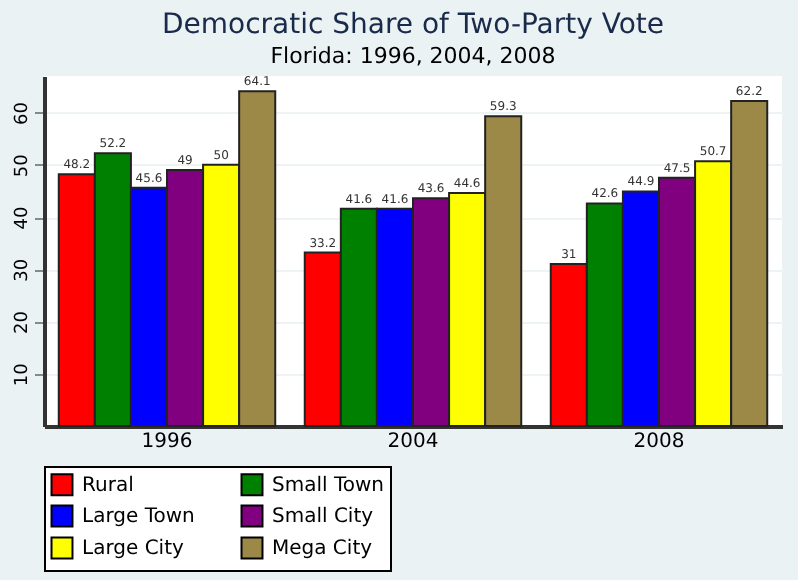  Describe the element at coordinates (328, 485) in the screenshot. I see `legend-label: Small Town` at that location.